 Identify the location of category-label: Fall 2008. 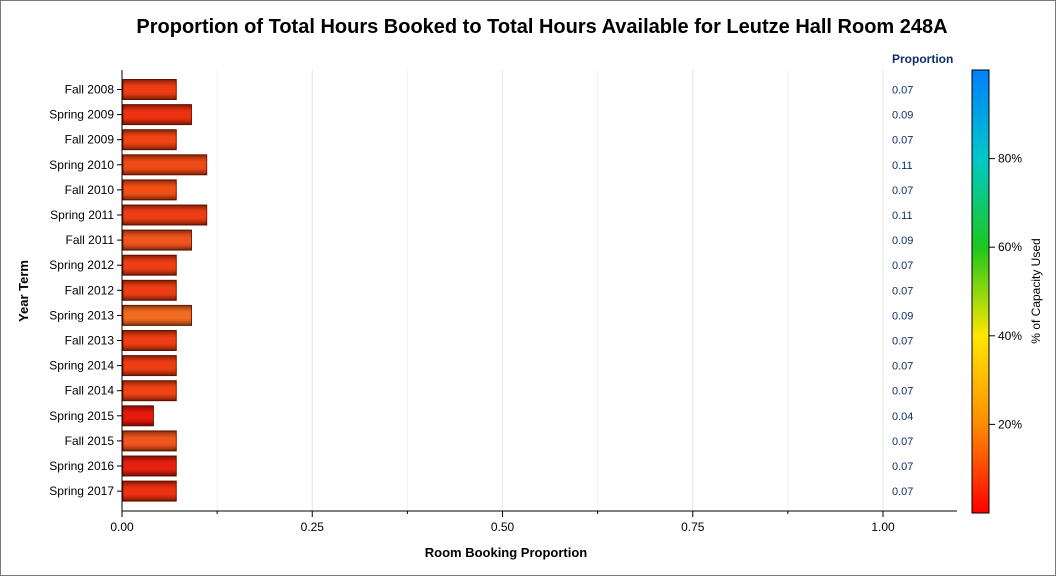
(90, 90).